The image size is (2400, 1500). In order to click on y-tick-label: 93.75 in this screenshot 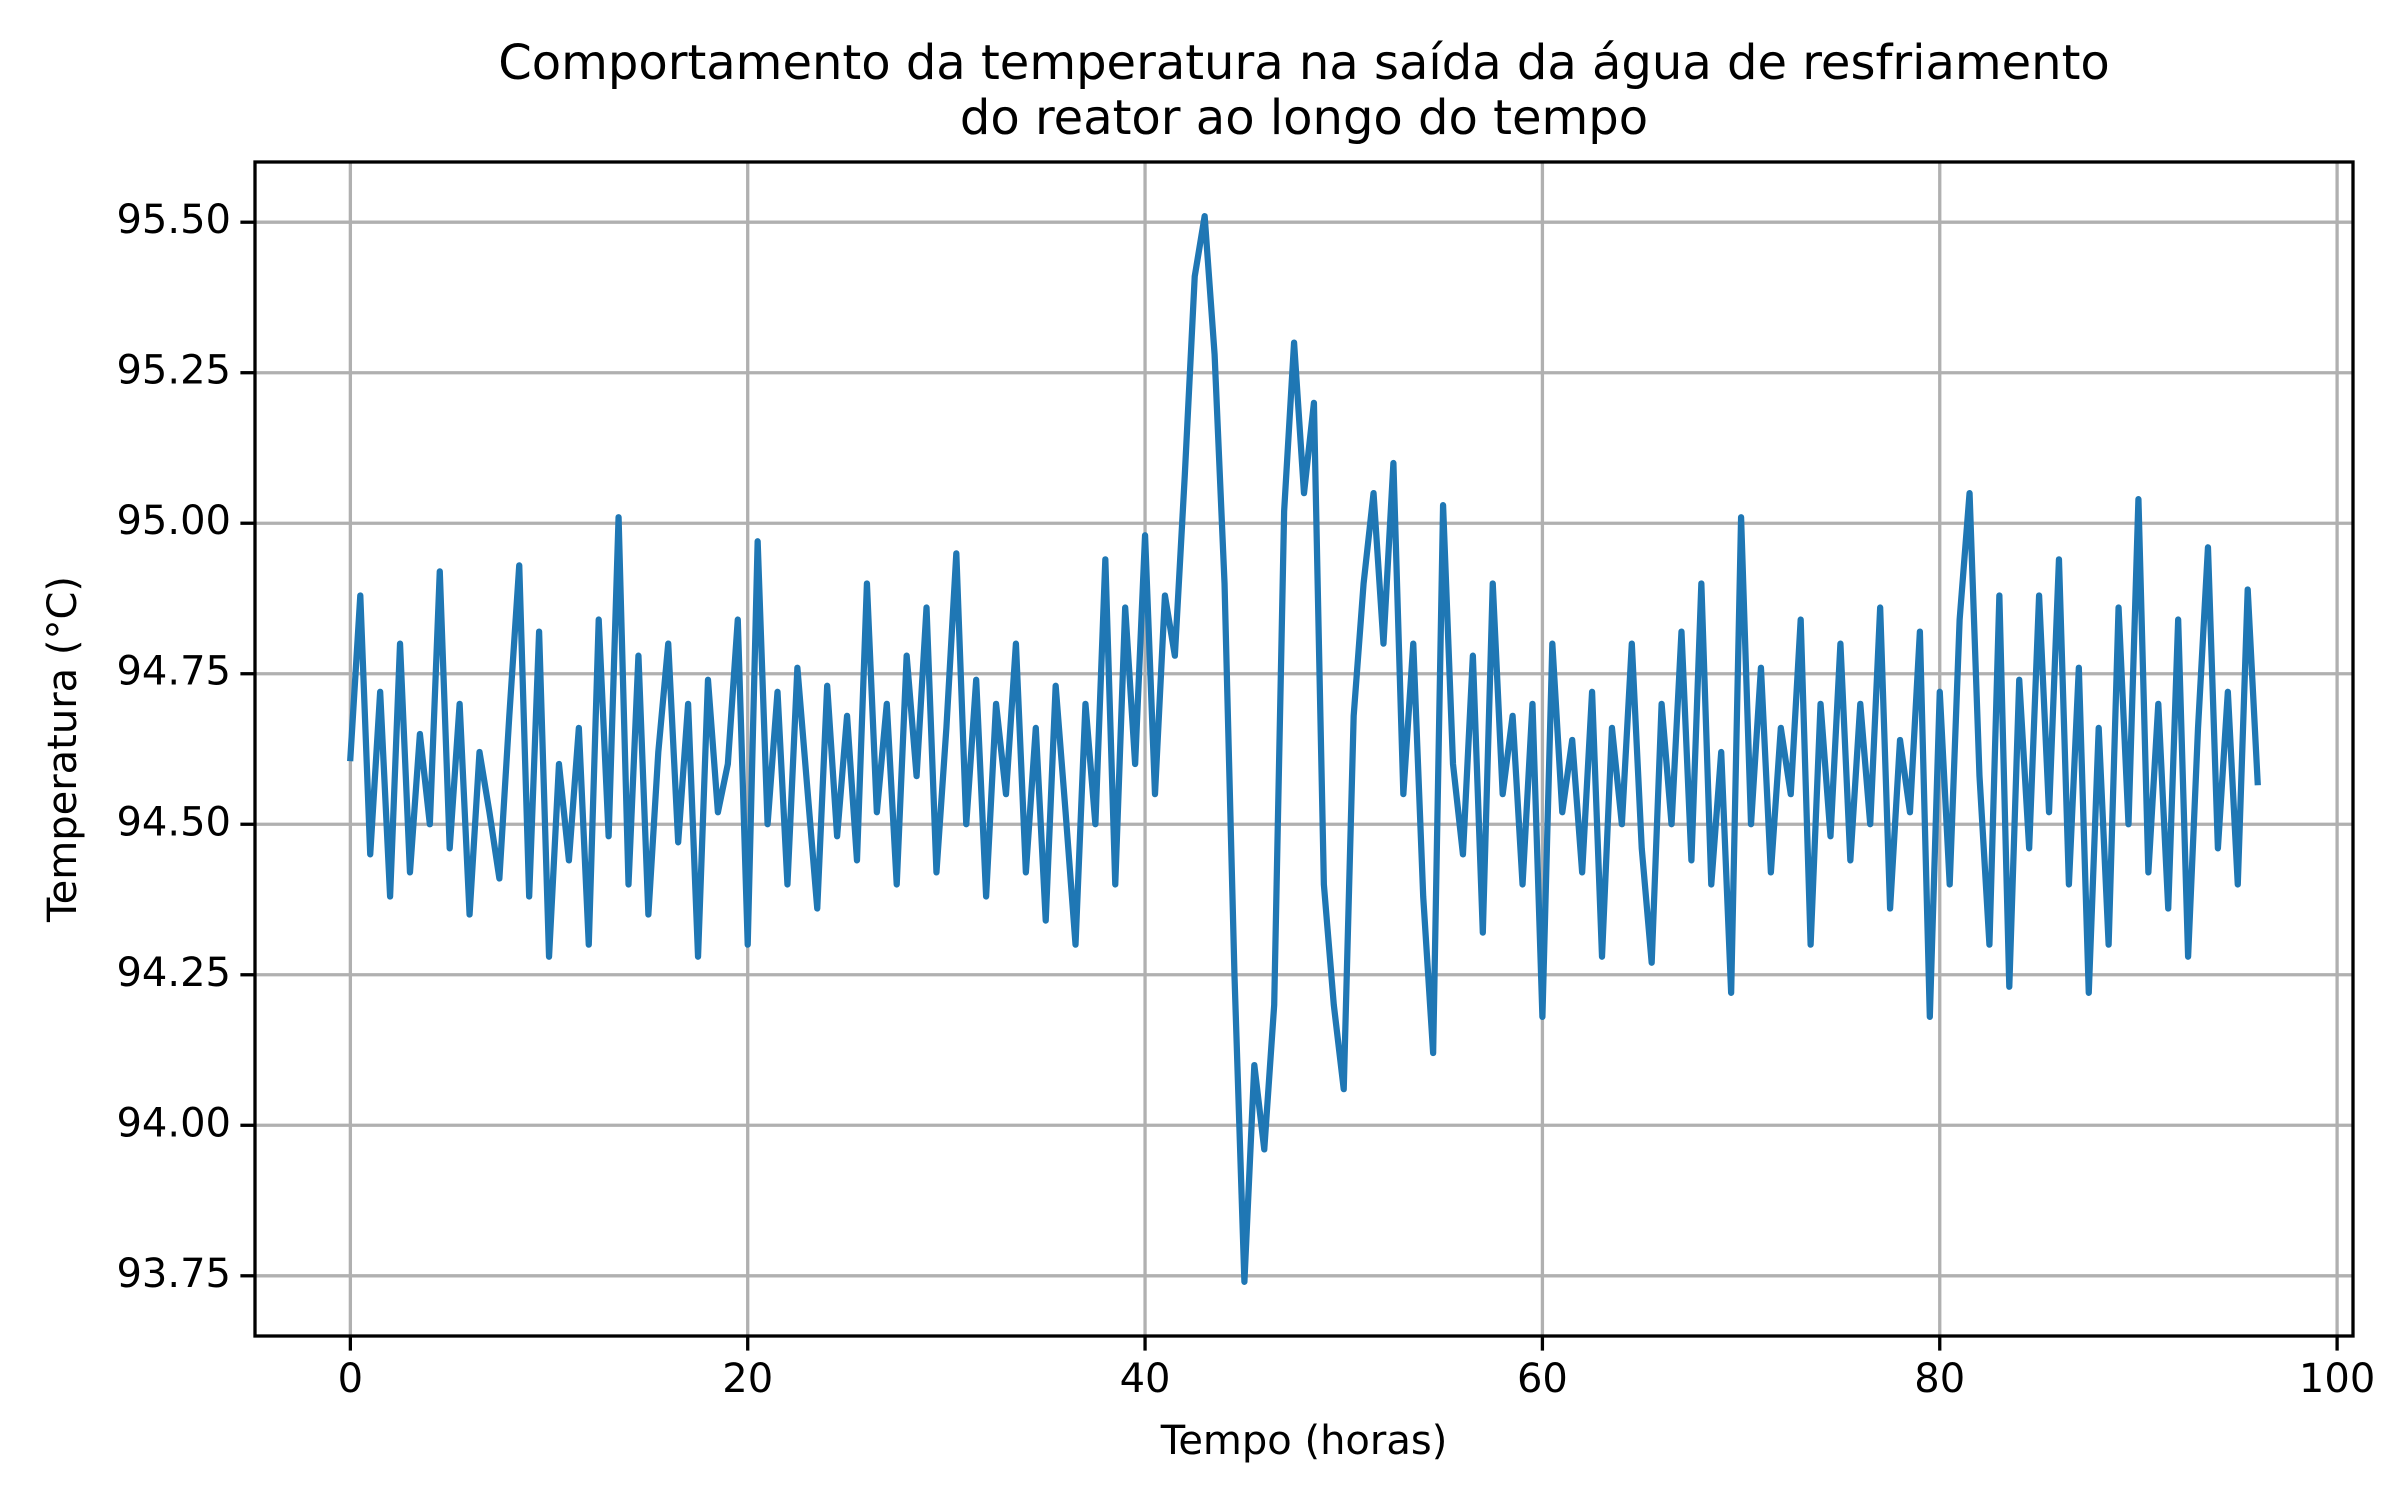, I will do `click(173, 1274)`.